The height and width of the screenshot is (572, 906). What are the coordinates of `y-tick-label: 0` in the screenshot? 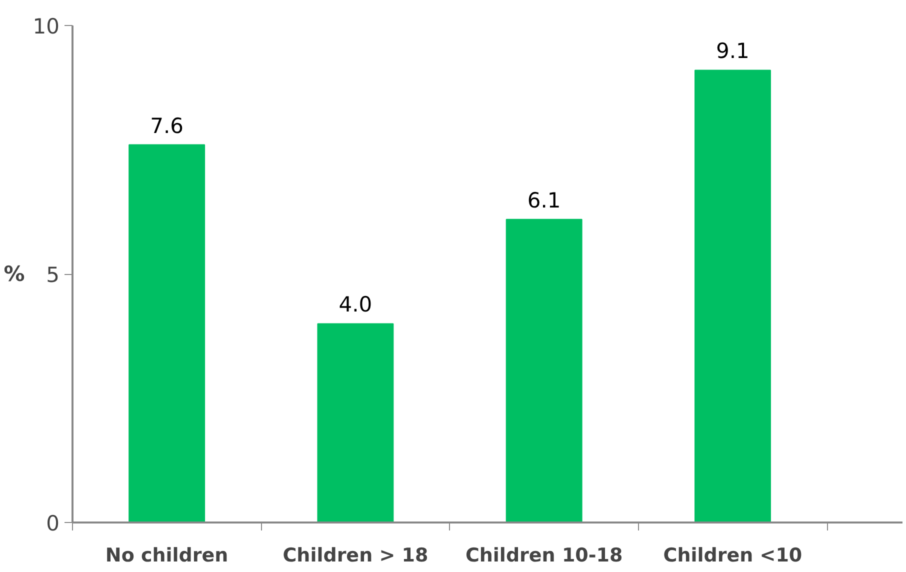 It's located at (53, 524).